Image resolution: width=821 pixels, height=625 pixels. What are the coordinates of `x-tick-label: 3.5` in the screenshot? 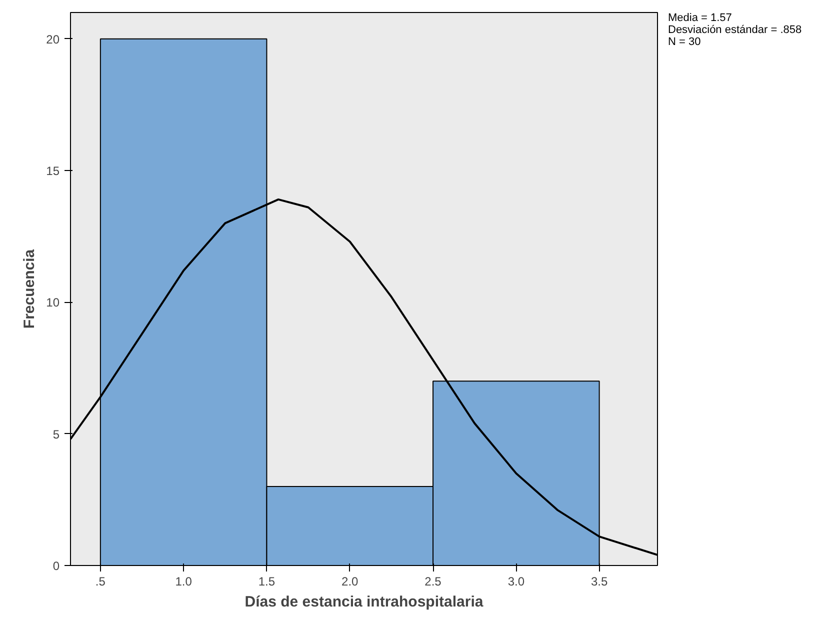 It's located at (599, 581).